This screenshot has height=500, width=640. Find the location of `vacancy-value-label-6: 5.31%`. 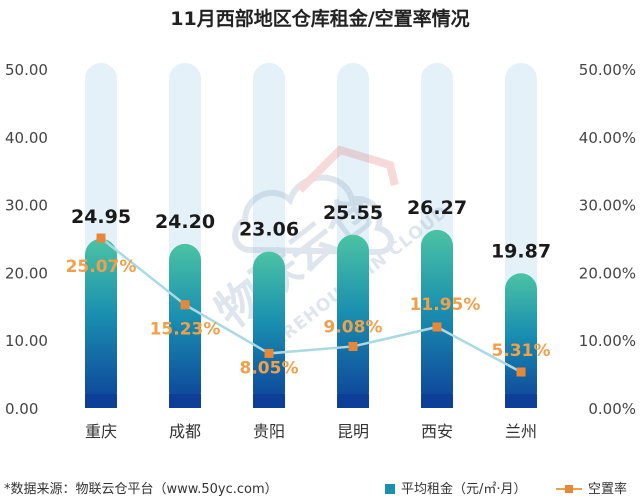

vacancy-value-label-6: 5.31% is located at coordinates (521, 351).